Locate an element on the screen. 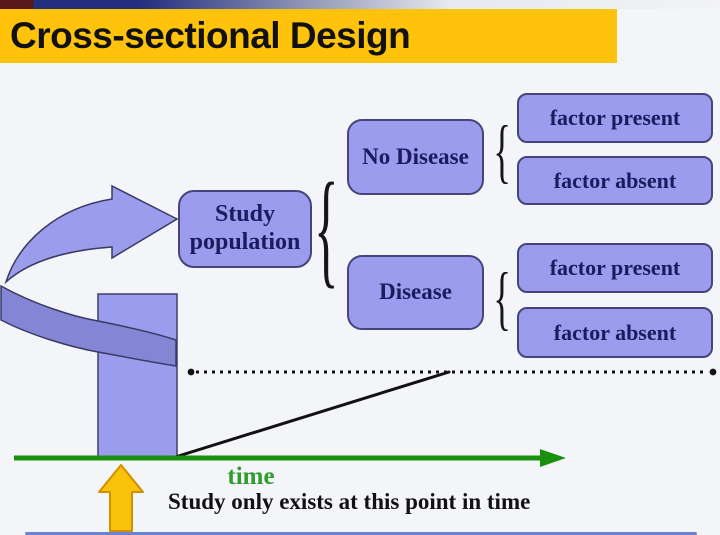 The image size is (720, 535). no-disease-factor-absent-box: factor absent is located at coordinates (615, 180).